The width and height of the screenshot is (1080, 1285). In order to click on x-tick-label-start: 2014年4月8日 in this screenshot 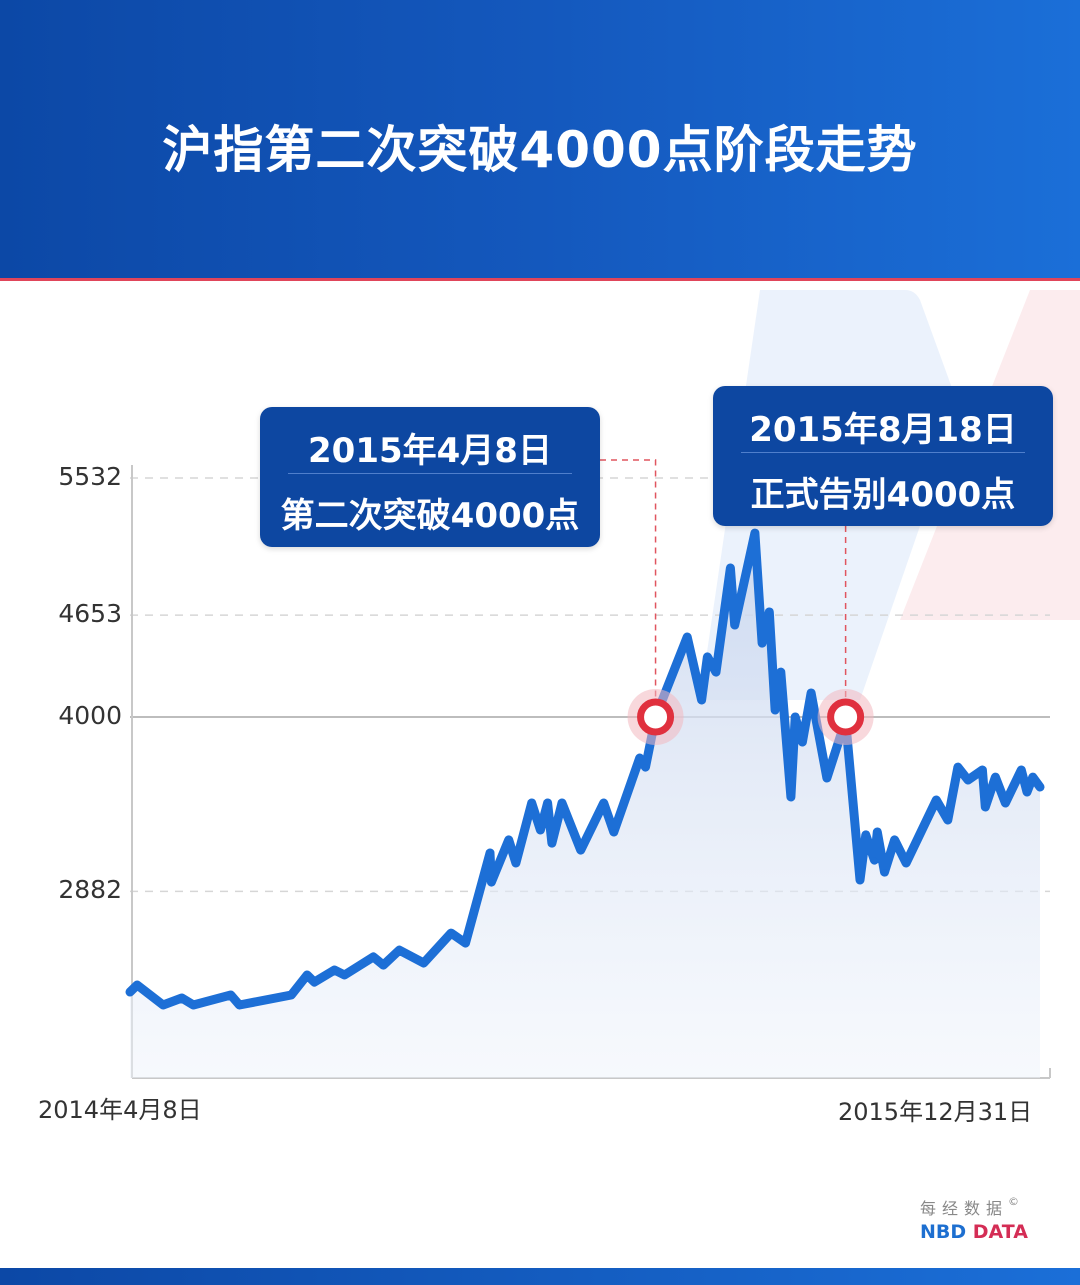, I will do `click(120, 1110)`.